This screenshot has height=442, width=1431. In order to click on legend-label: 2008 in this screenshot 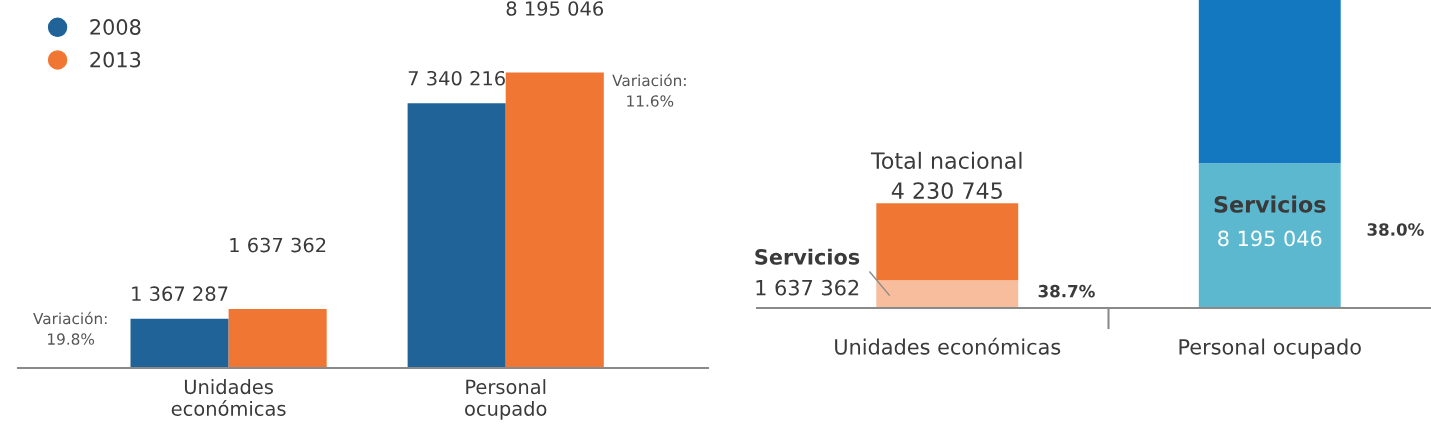, I will do `click(115, 27)`.